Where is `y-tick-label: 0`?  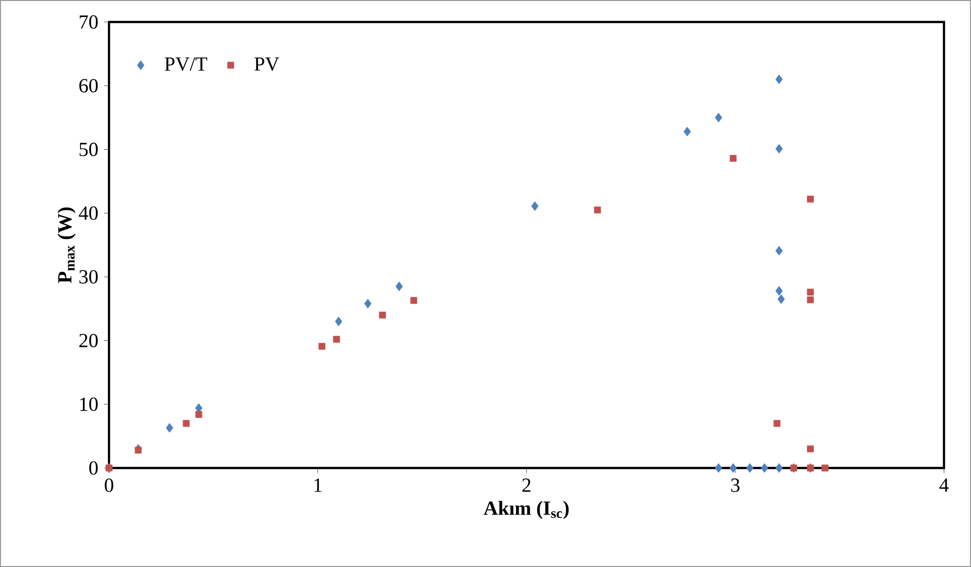
y-tick-label: 0 is located at coordinates (93, 468).